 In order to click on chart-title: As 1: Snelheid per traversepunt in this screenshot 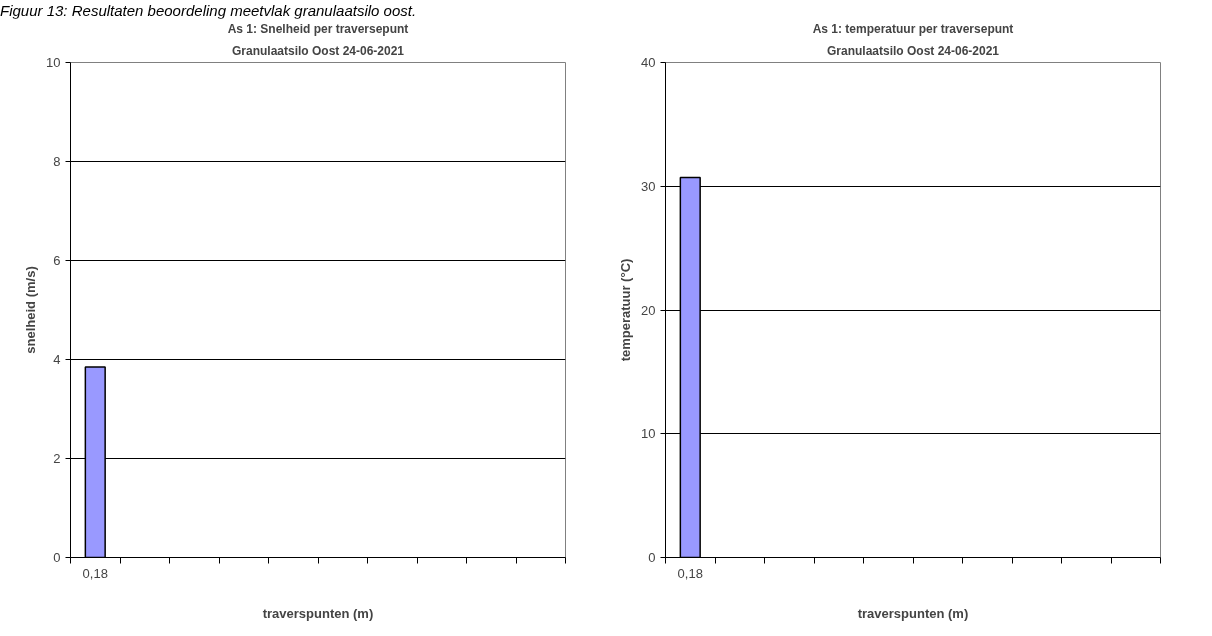, I will do `click(318, 28)`.